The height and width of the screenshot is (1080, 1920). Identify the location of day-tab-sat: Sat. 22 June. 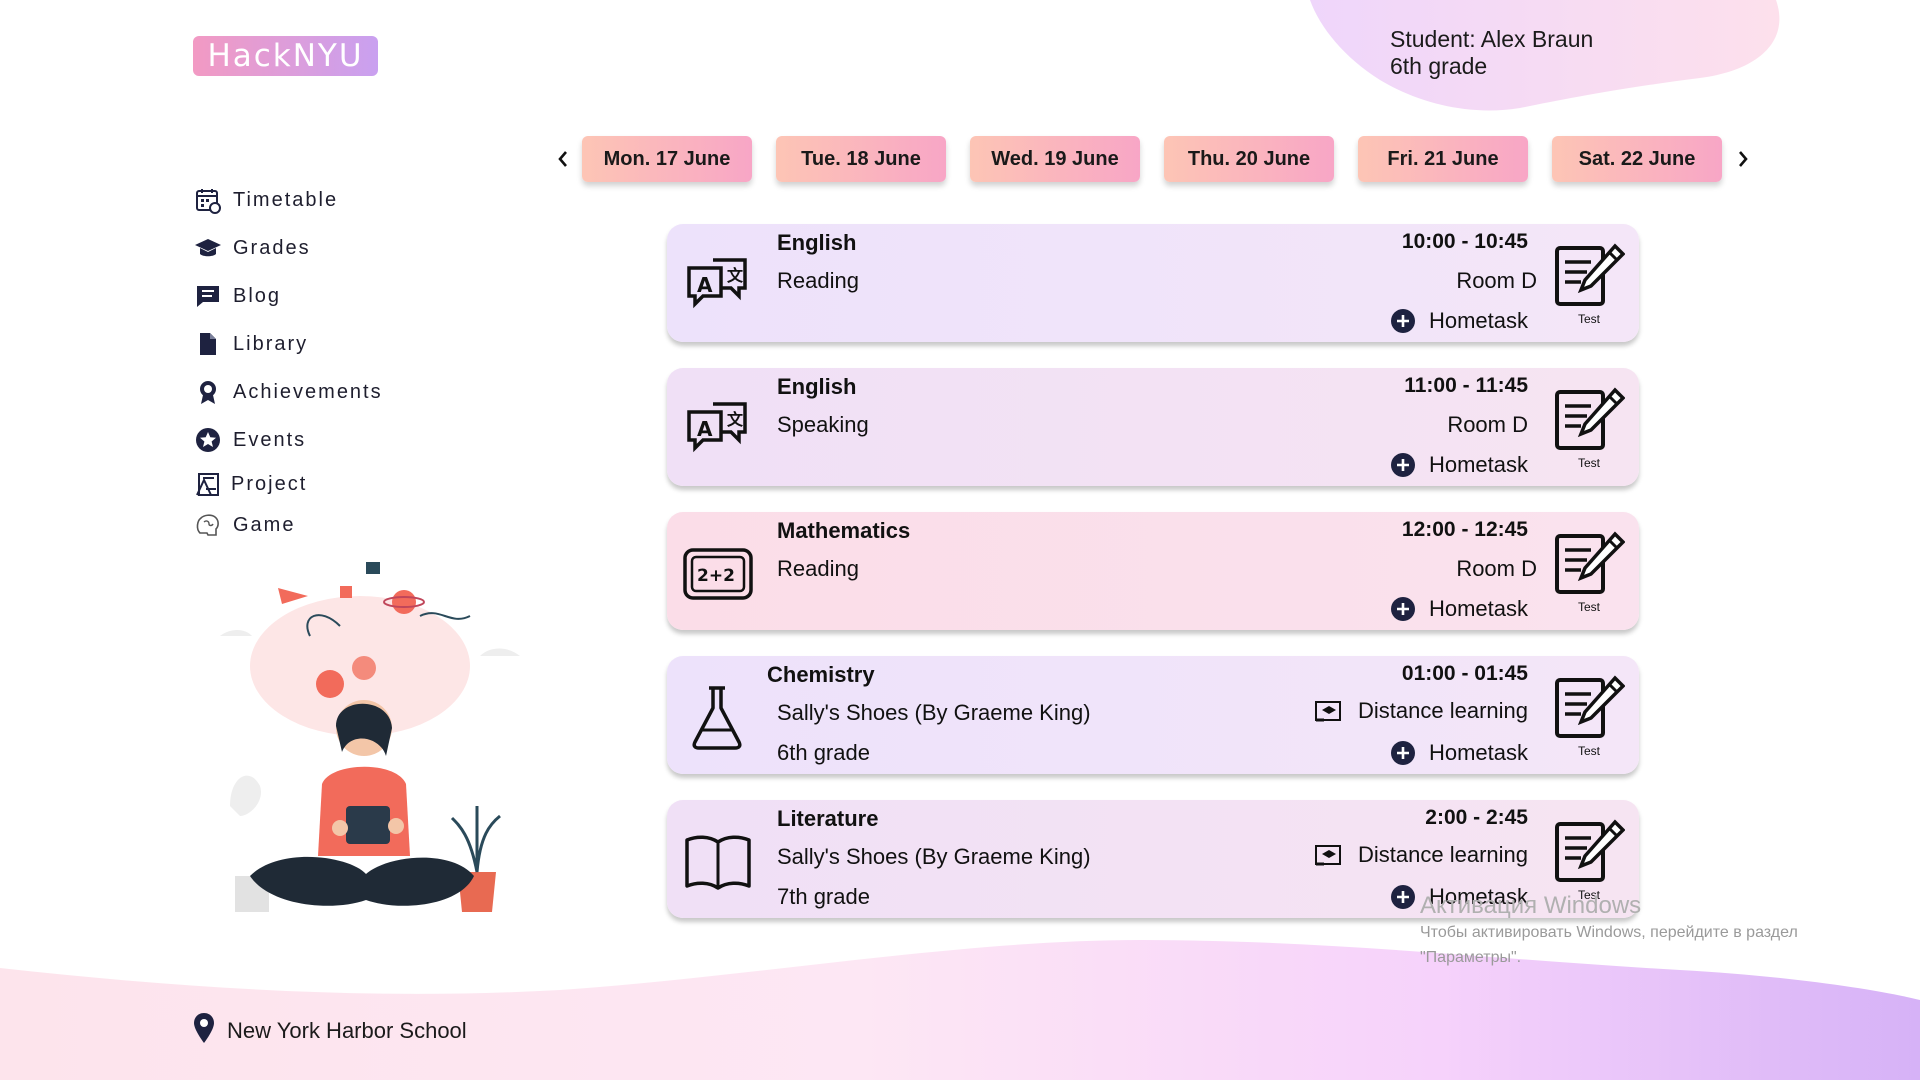
(1637, 159).